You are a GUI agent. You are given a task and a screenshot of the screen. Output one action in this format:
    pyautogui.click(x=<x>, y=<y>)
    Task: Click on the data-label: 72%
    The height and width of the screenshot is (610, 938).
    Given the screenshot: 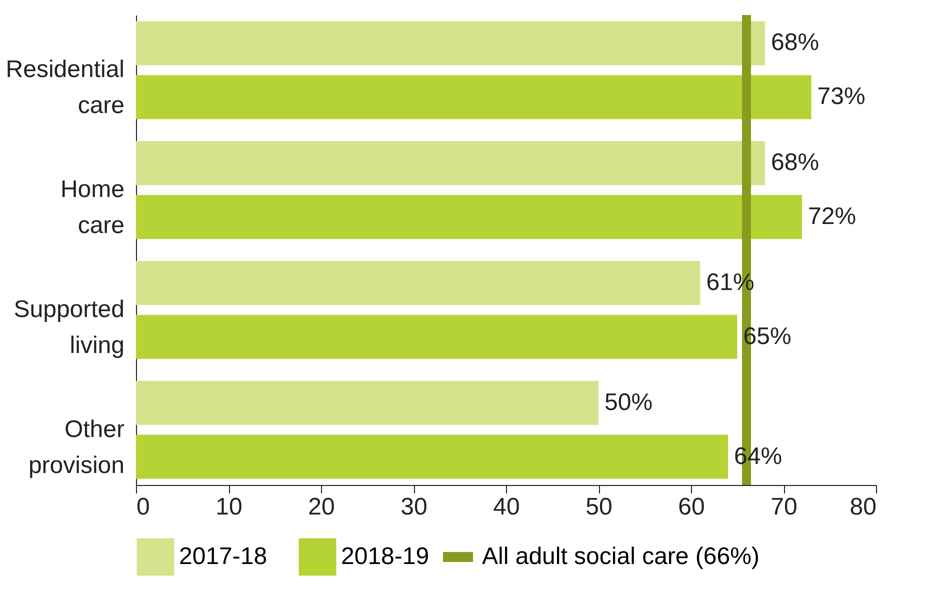 What is the action you would take?
    pyautogui.click(x=832, y=216)
    